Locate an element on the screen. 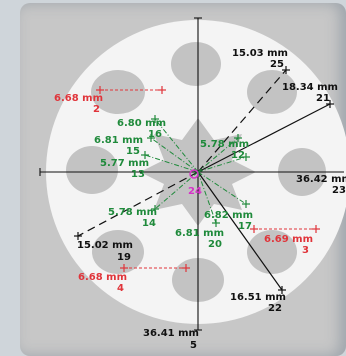  label-13-id: 13 is located at coordinates (138, 174).